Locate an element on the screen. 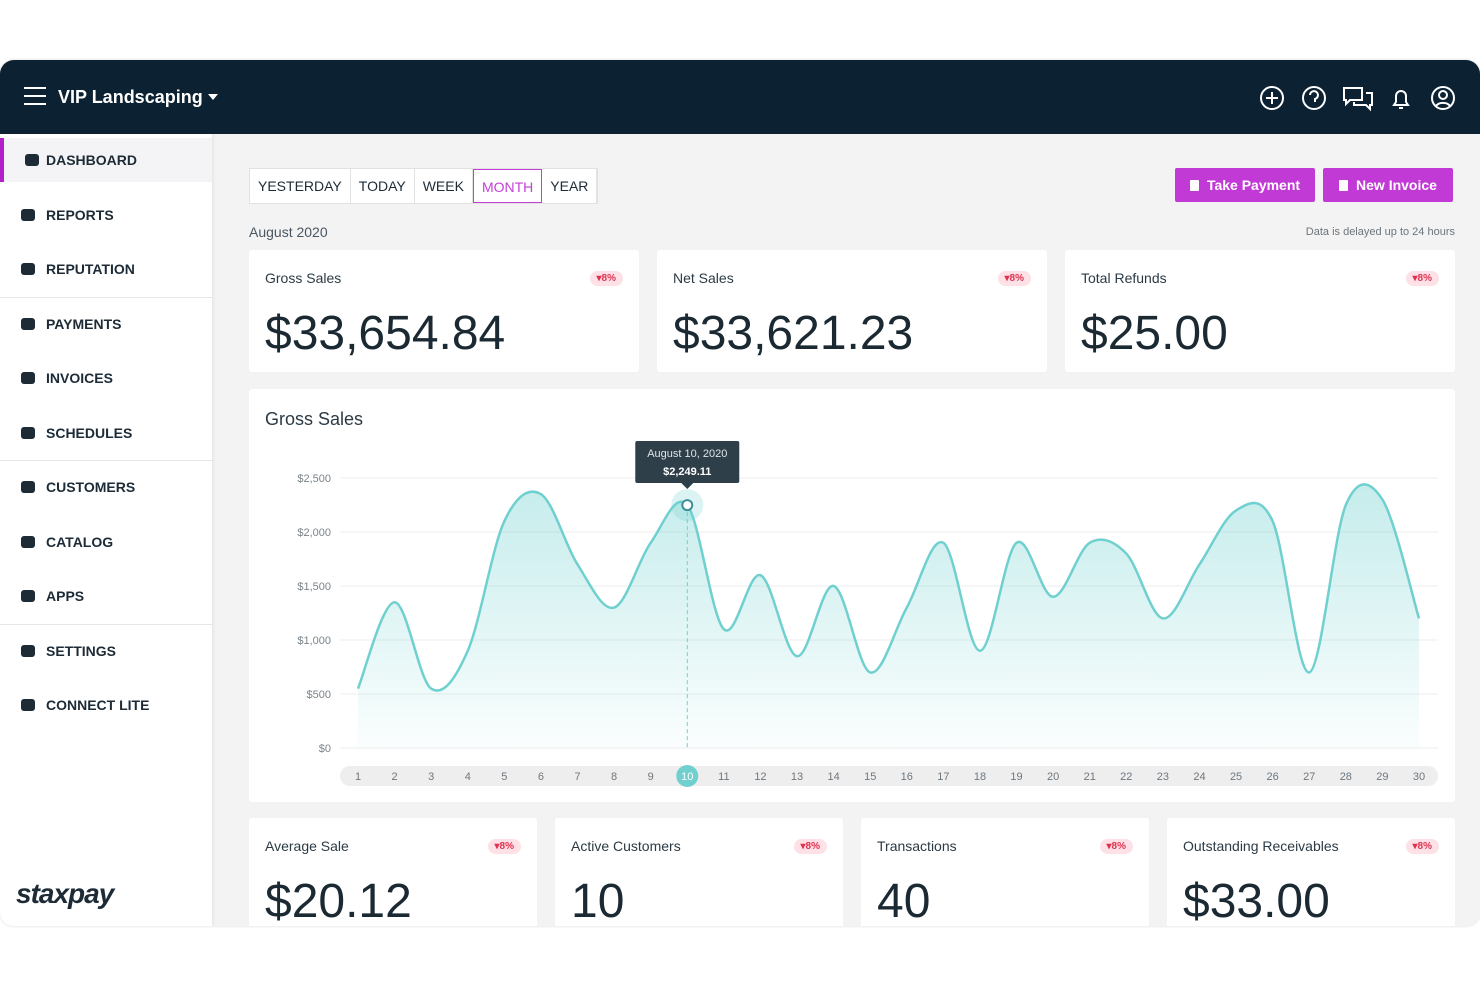 The height and width of the screenshot is (987, 1480). brand-logo: staxpay is located at coordinates (65, 893).